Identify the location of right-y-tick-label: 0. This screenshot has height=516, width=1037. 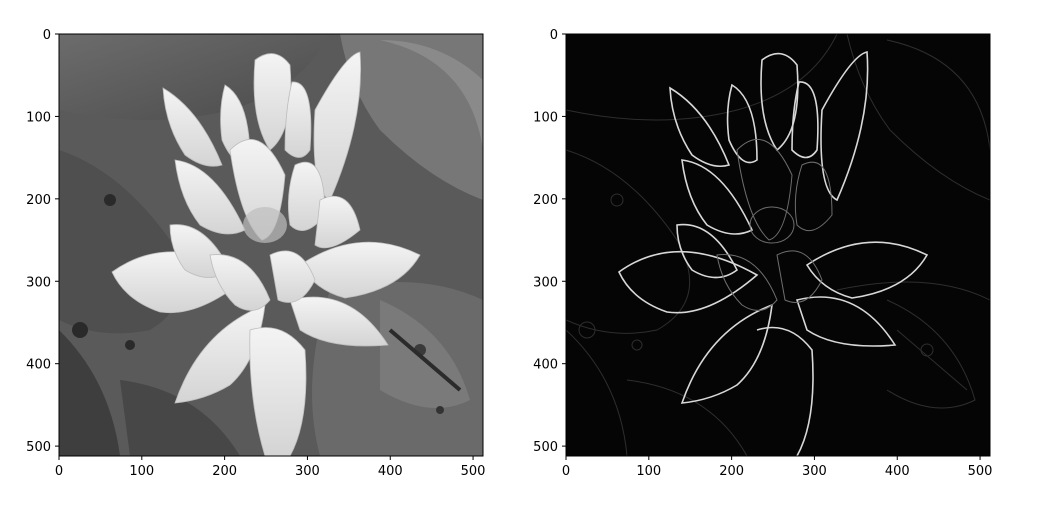
(554, 35).